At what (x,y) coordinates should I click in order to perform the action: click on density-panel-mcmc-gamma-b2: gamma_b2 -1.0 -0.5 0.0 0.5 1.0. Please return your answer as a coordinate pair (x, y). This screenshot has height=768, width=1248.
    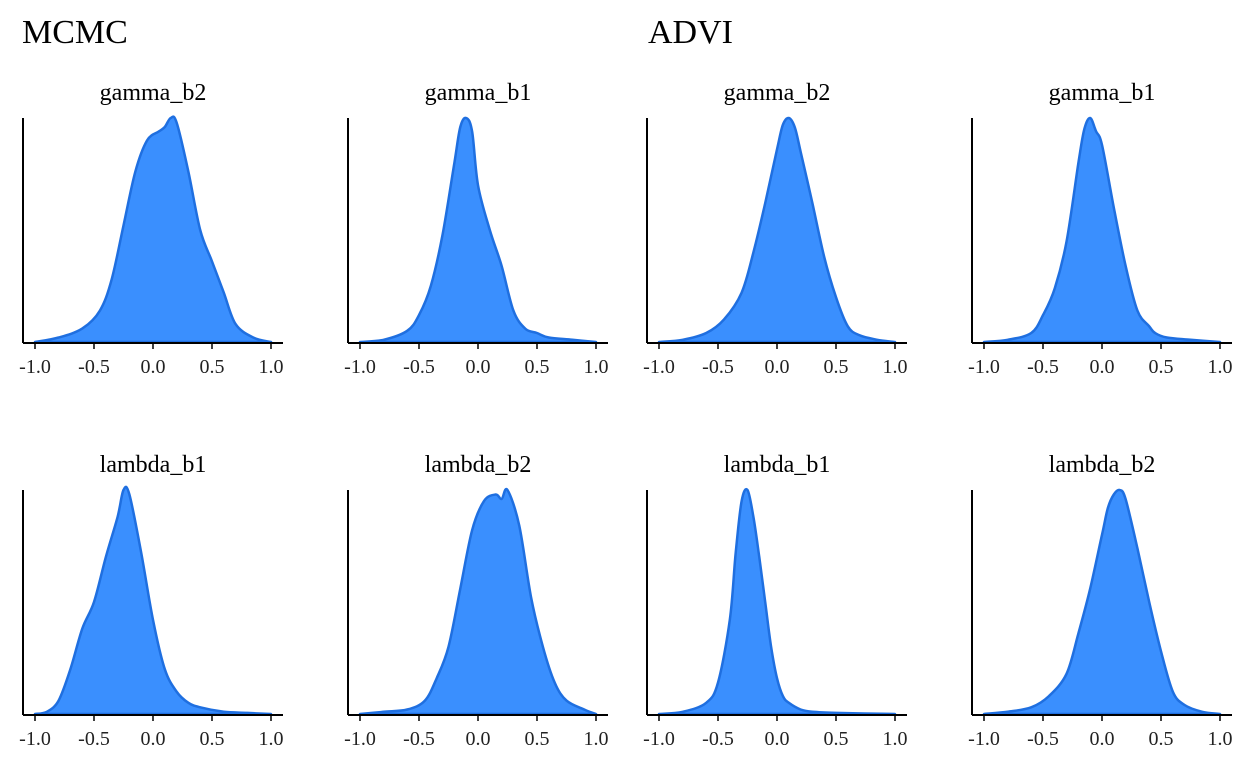
    Looking at the image, I should click on (151, 229).